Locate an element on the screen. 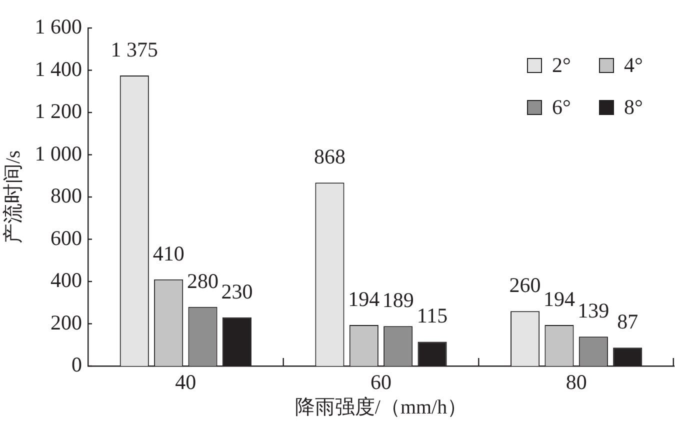  y-tick-label: 200 is located at coordinates (66, 322).